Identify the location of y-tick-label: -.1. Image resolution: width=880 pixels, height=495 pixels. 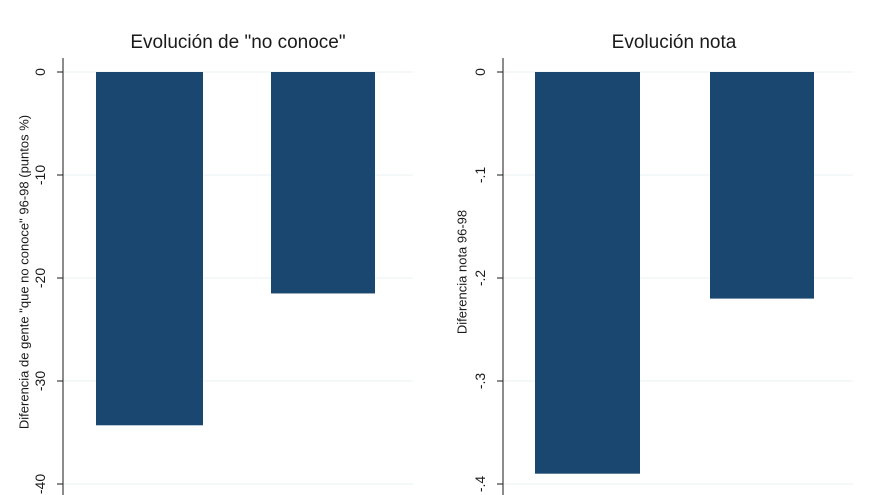
(480, 175).